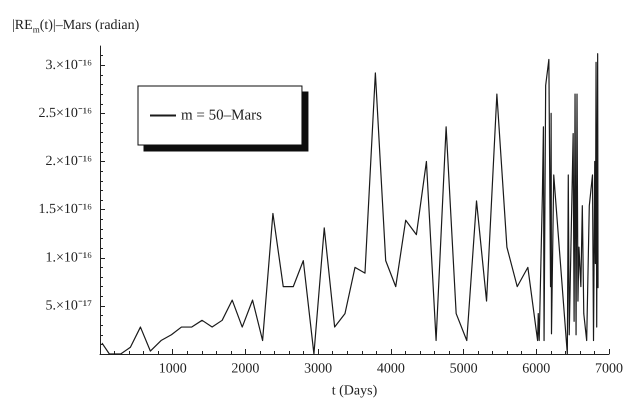  Describe the element at coordinates (536, 369) in the screenshot. I see `x-tick-label: 6000` at that location.